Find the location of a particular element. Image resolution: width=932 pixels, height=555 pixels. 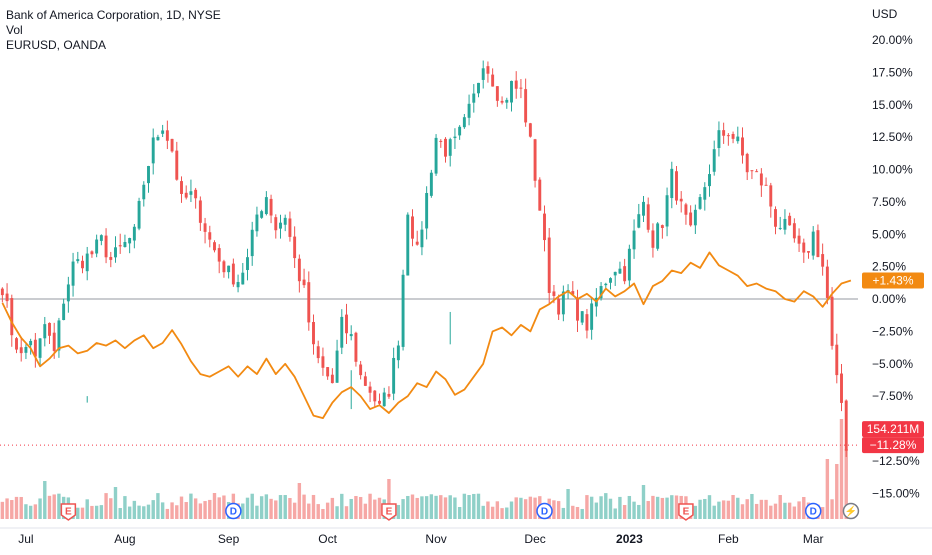

split-marker-label: ⚡ is located at coordinates (851, 511).